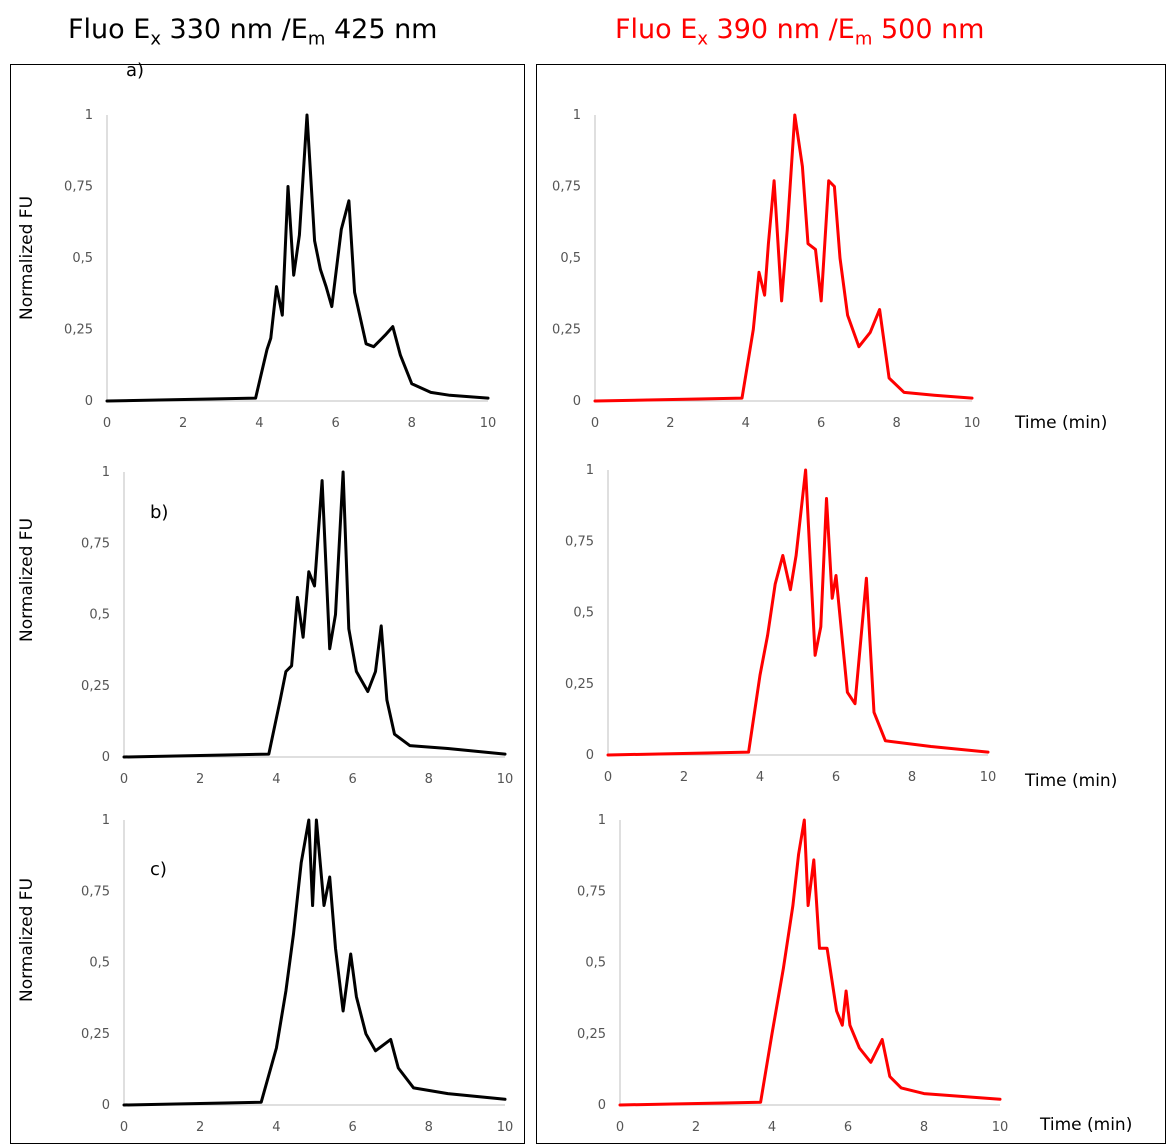 The height and width of the screenshot is (1144, 1168). I want to click on panel-label: c), so click(158, 869).